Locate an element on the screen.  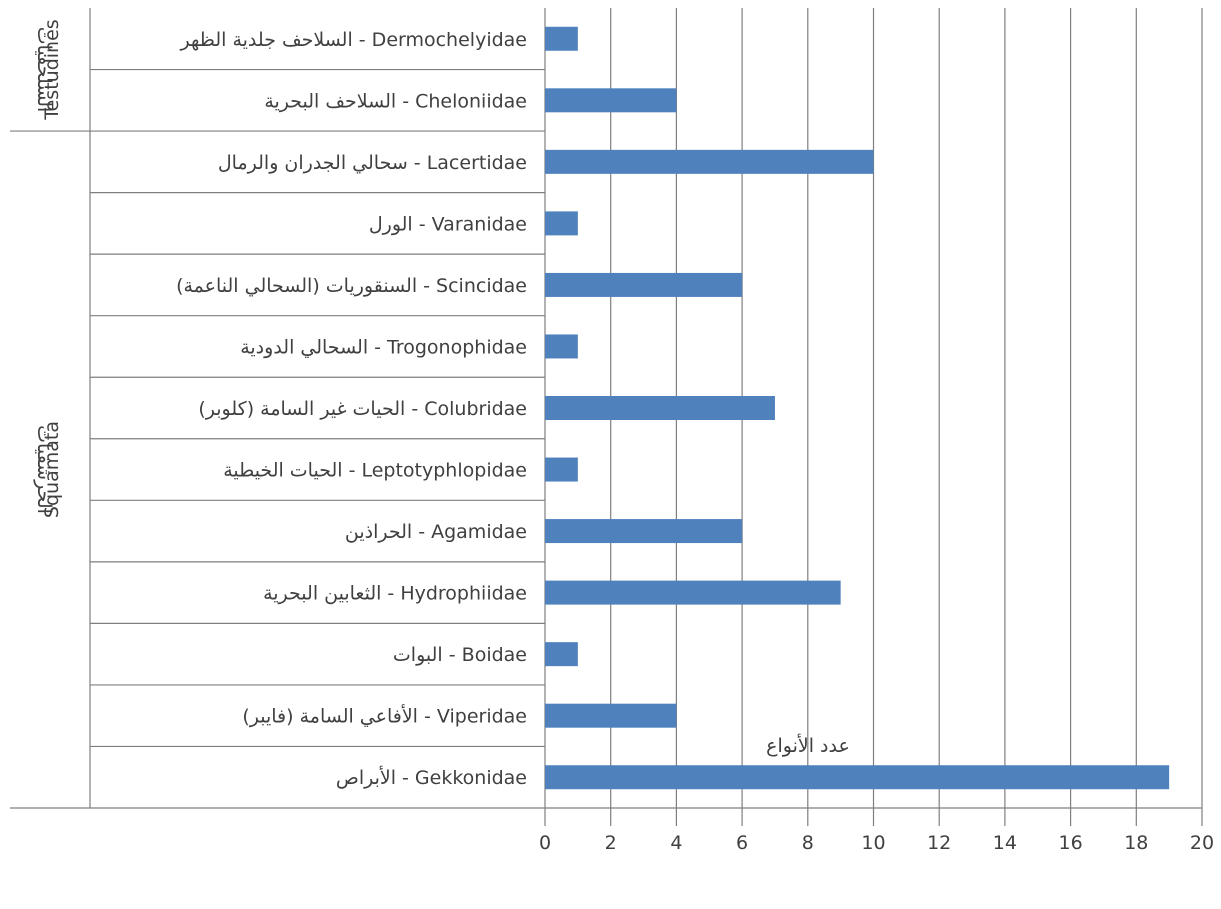
group-label-arabic: السلحفيات is located at coordinates (44, 70).